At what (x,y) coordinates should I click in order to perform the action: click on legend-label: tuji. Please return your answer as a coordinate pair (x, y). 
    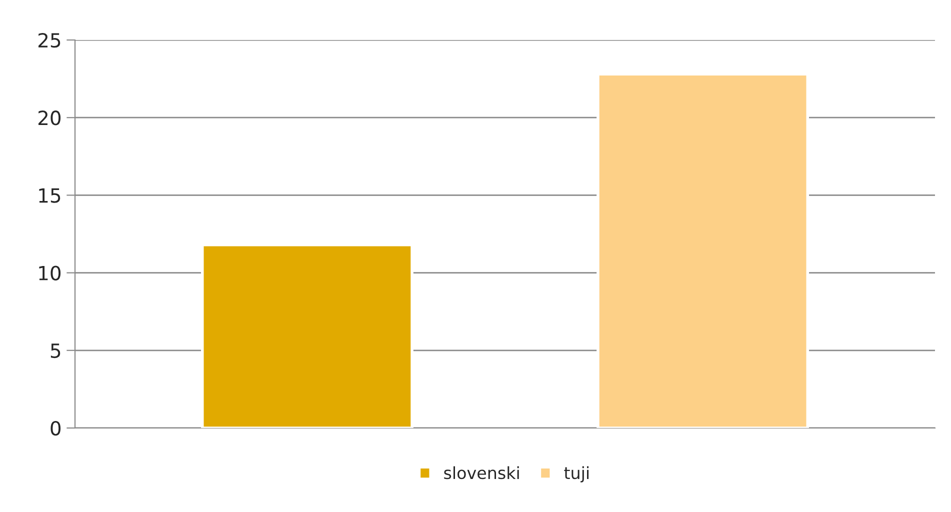
    Looking at the image, I should click on (576, 474).